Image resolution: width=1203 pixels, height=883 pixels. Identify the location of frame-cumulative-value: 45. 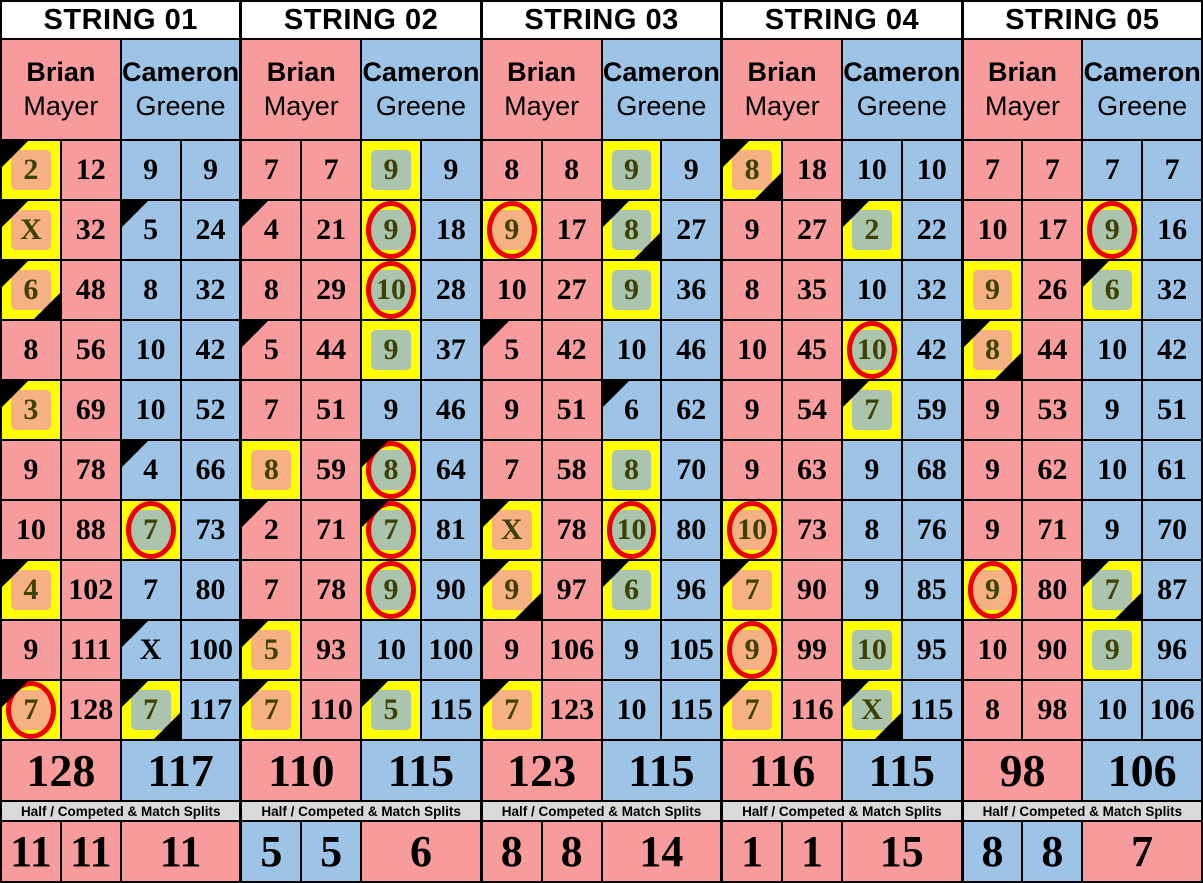
(811, 349).